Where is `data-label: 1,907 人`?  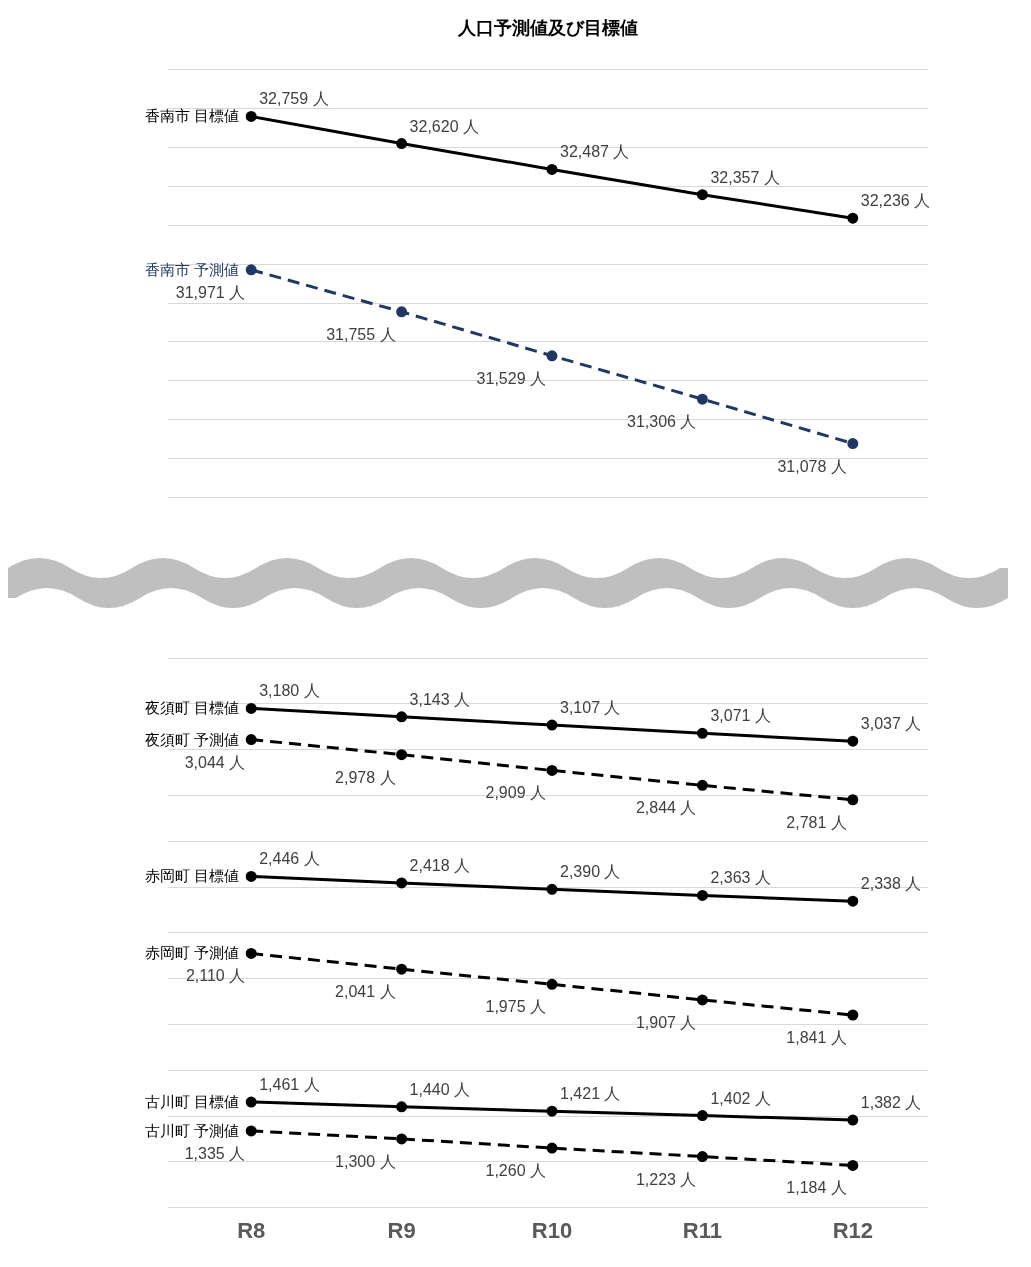
data-label: 1,907 人 is located at coordinates (666, 1022).